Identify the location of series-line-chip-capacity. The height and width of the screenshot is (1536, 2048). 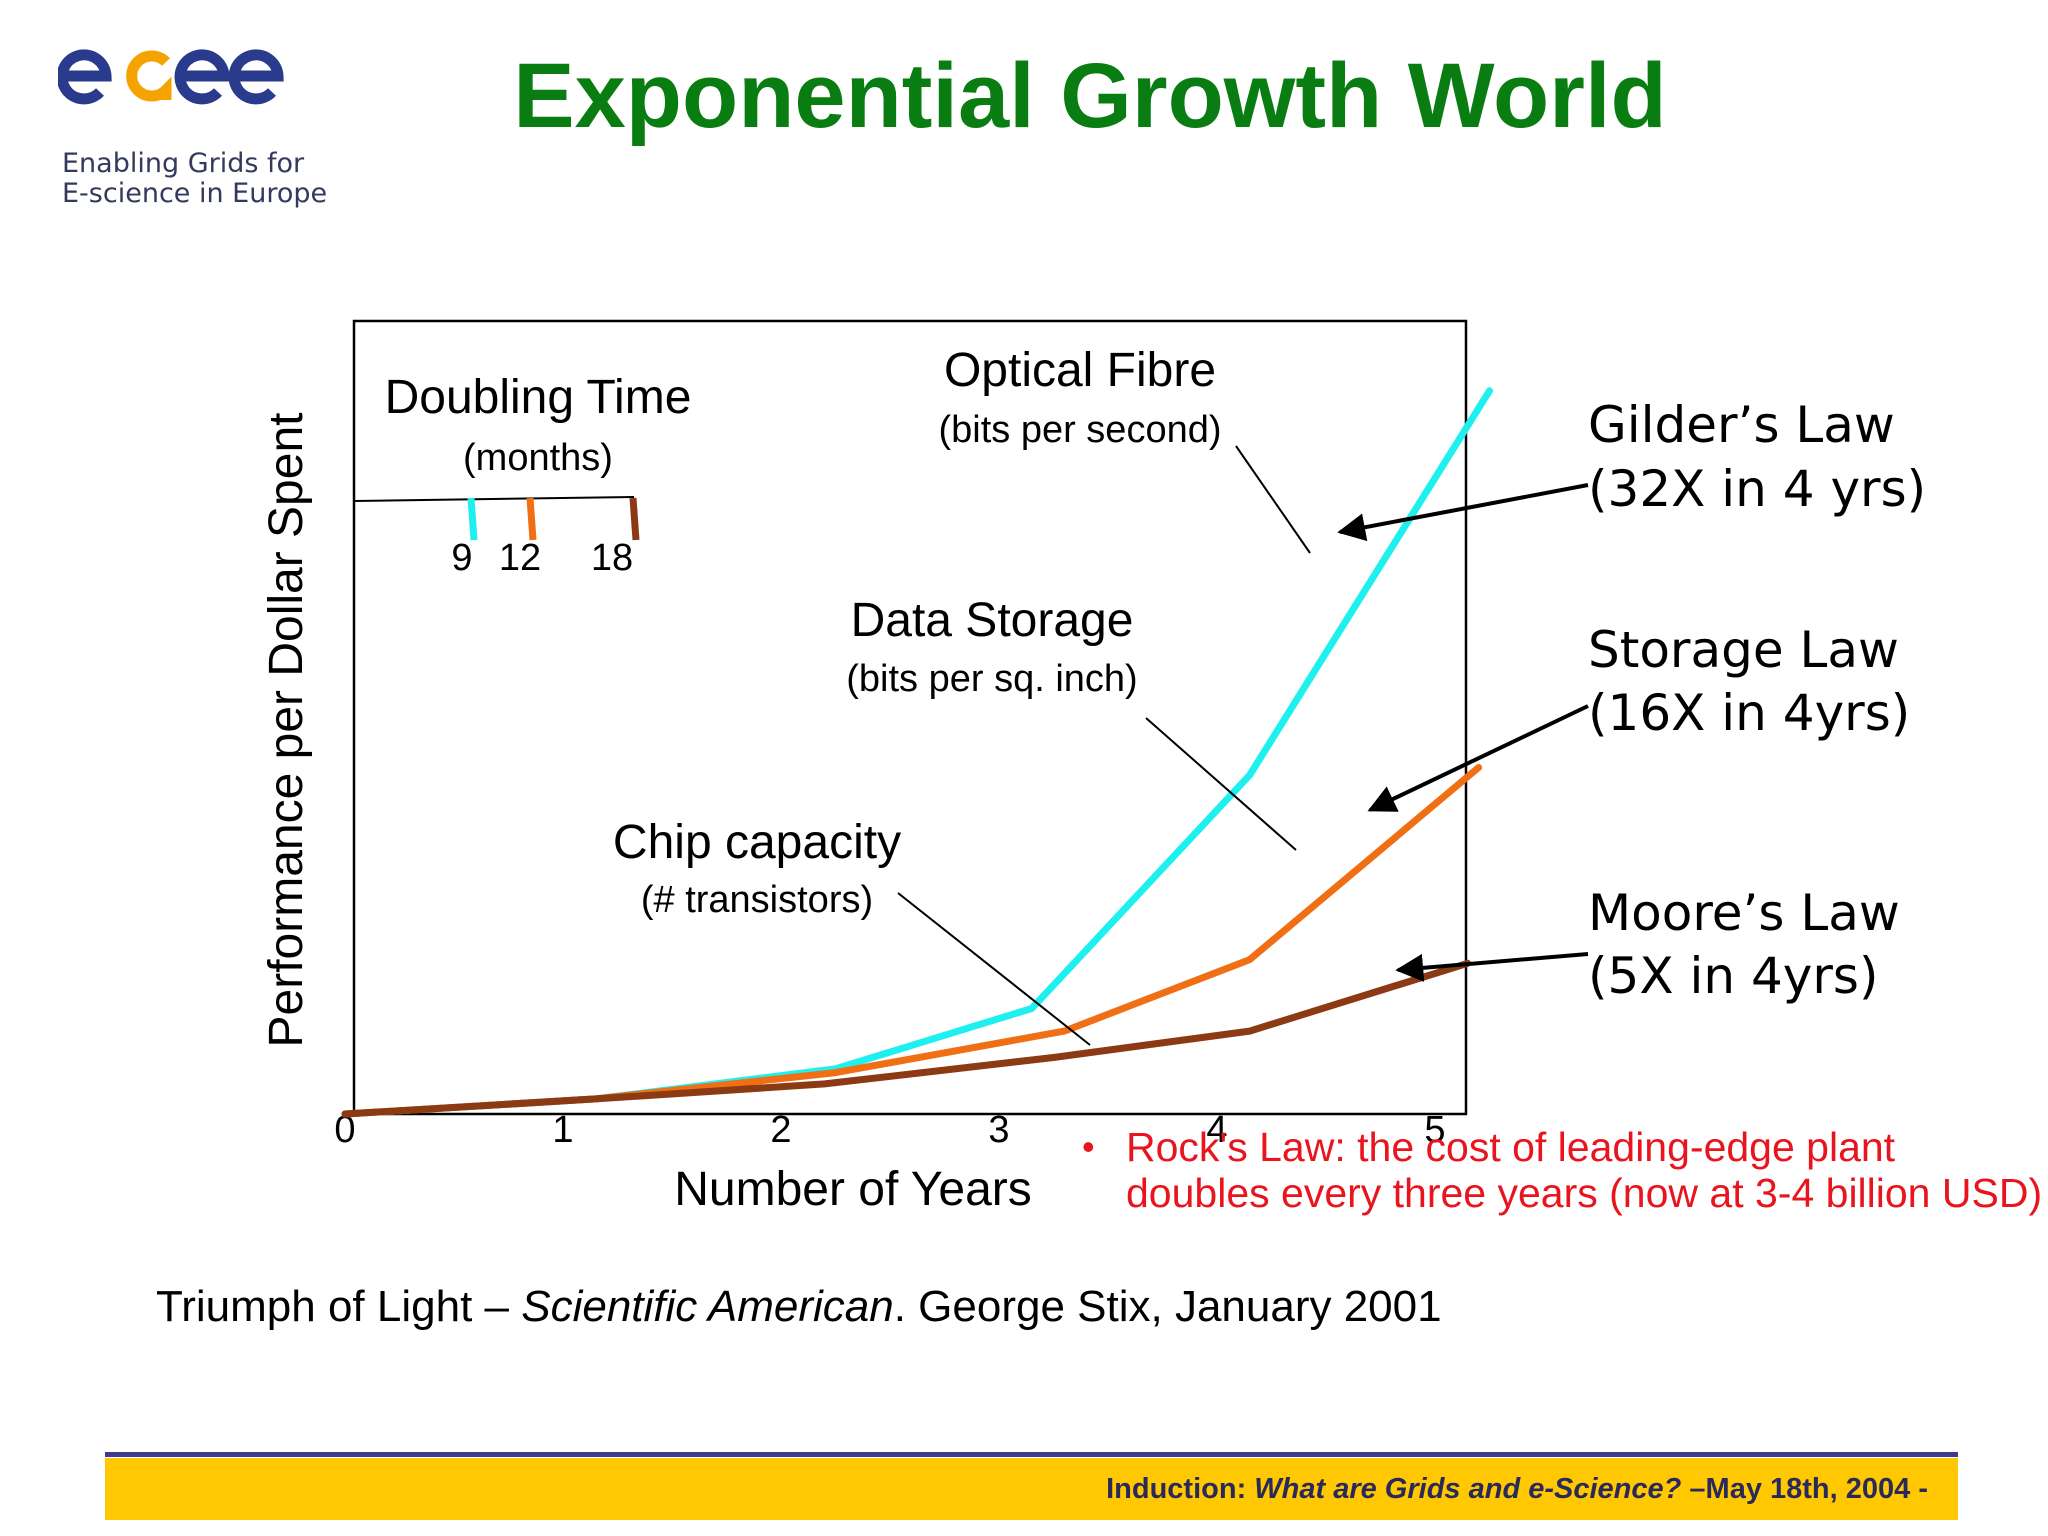
(906, 1038).